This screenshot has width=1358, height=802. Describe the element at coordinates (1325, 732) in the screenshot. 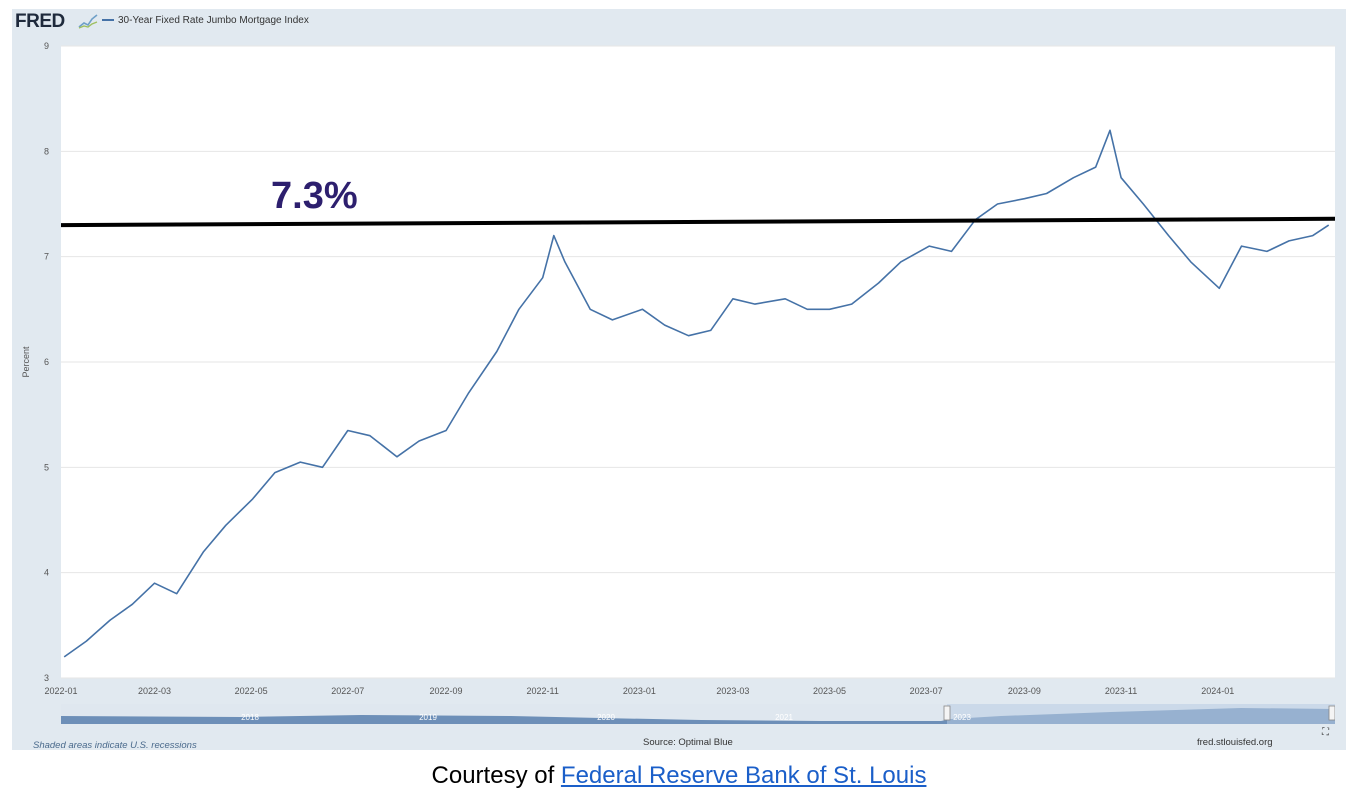

I see `fullscreen-icon: ⛶` at that location.